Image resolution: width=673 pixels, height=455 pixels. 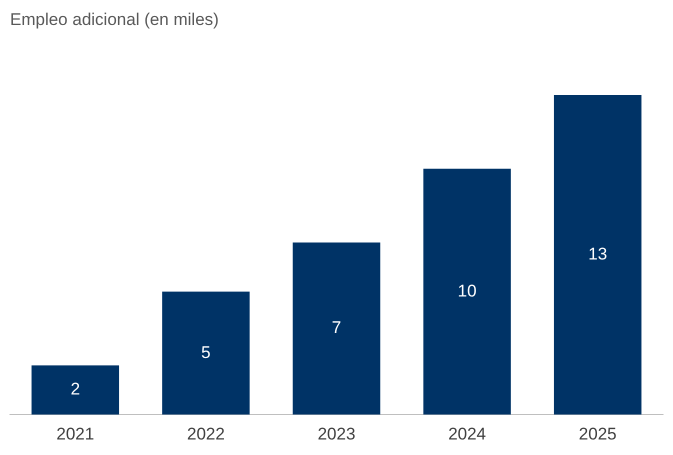 I want to click on data-label: 7, so click(x=337, y=328).